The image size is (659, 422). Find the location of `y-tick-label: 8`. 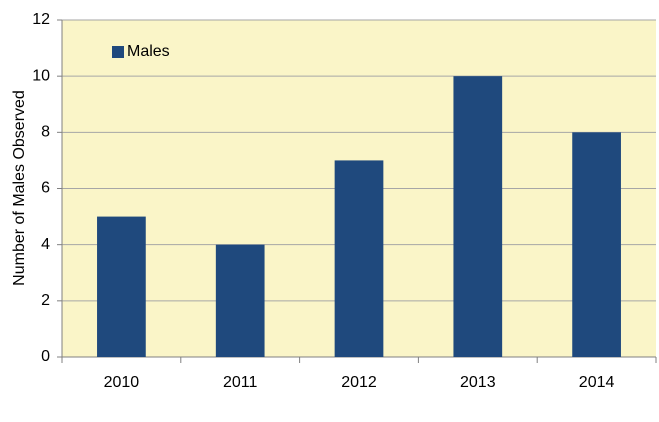

y-tick-label: 8 is located at coordinates (45, 132).